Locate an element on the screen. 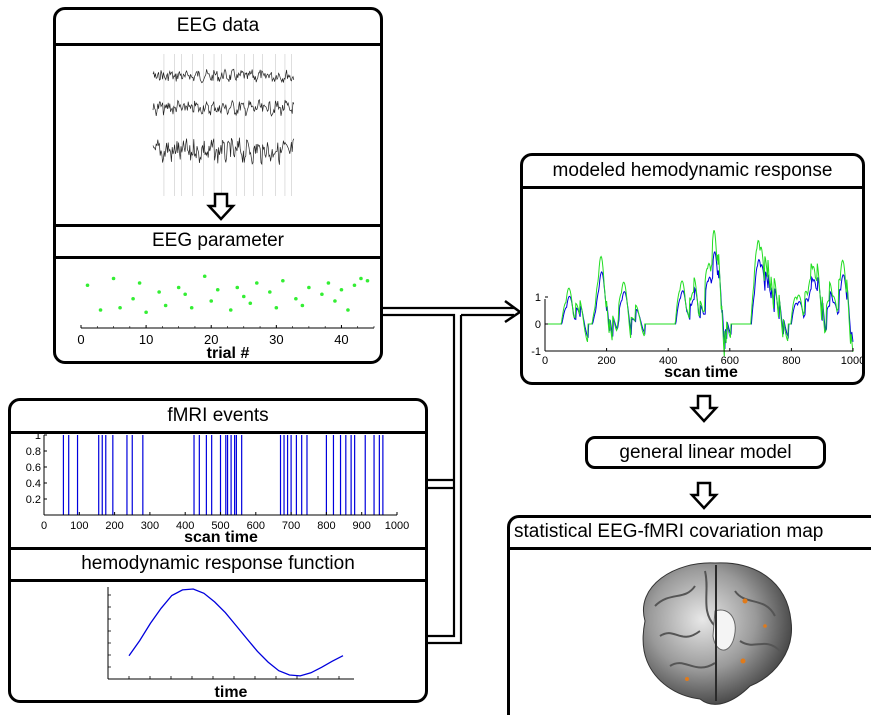 The width and height of the screenshot is (871, 715). trial-tick-label: 20 is located at coordinates (211, 339).